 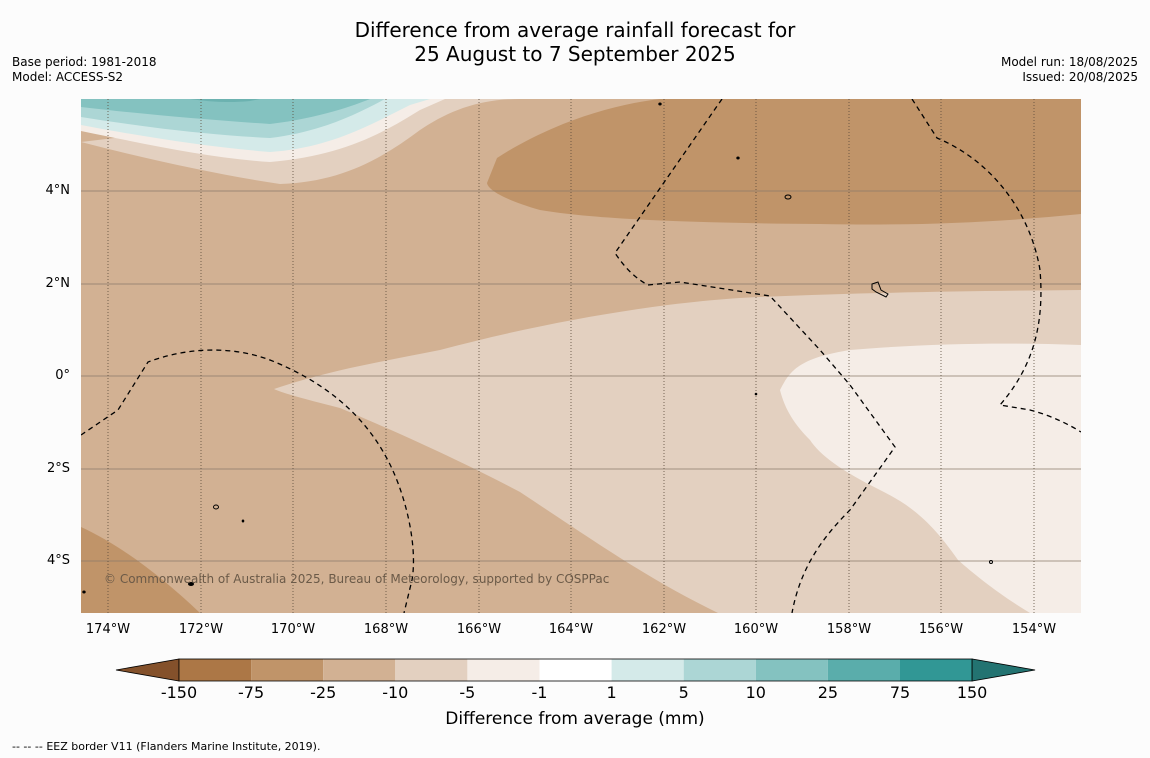 What do you see at coordinates (539, 692) in the screenshot?
I see `colorbar-tick-label: -1` at bounding box center [539, 692].